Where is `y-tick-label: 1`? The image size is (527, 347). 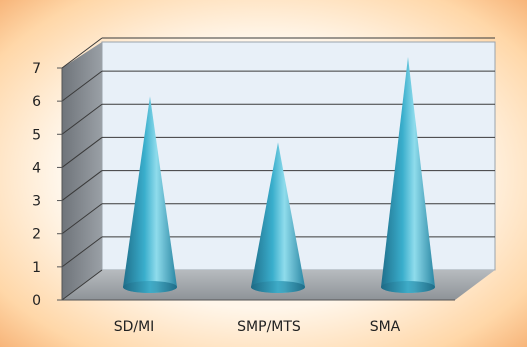 y-tick-label: 1 is located at coordinates (36, 268).